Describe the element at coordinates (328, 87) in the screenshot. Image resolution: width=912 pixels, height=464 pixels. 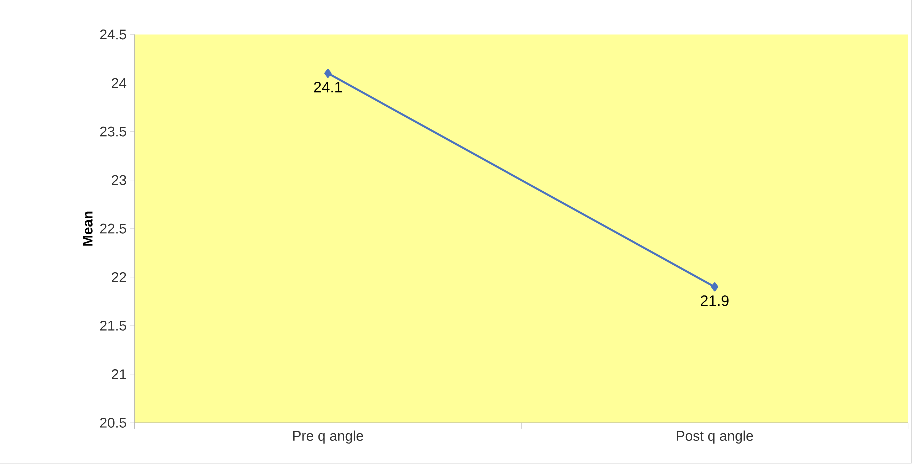
I see `data-label: 24.1` at that location.